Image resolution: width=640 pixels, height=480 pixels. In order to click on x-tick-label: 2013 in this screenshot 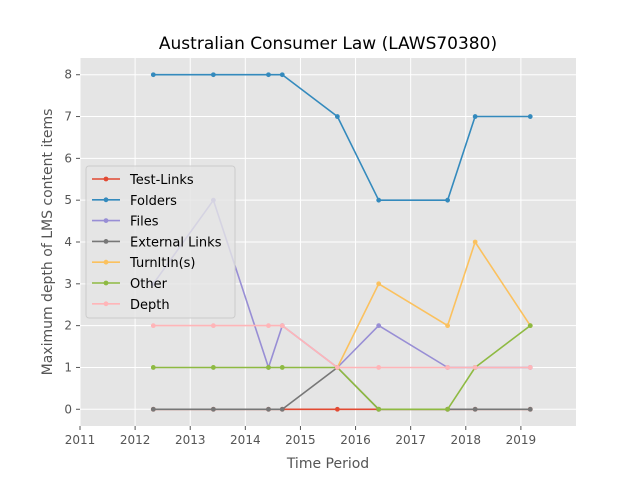, I will do `click(190, 440)`.